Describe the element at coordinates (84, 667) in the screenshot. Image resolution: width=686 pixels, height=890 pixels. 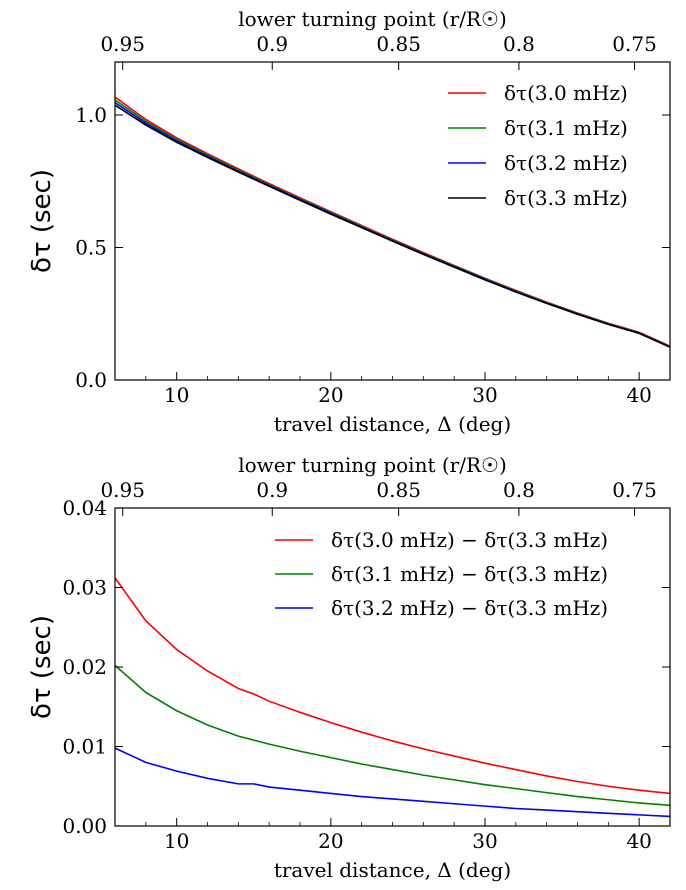
I see `y-tick-label: 0.02` at that location.